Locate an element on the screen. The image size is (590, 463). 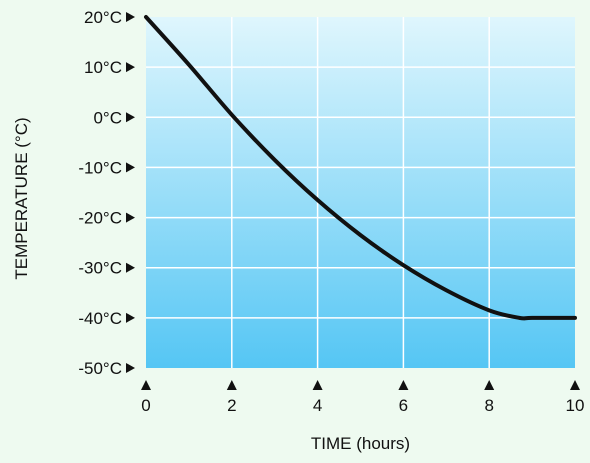
x-tick-label: 10 is located at coordinates (575, 405).